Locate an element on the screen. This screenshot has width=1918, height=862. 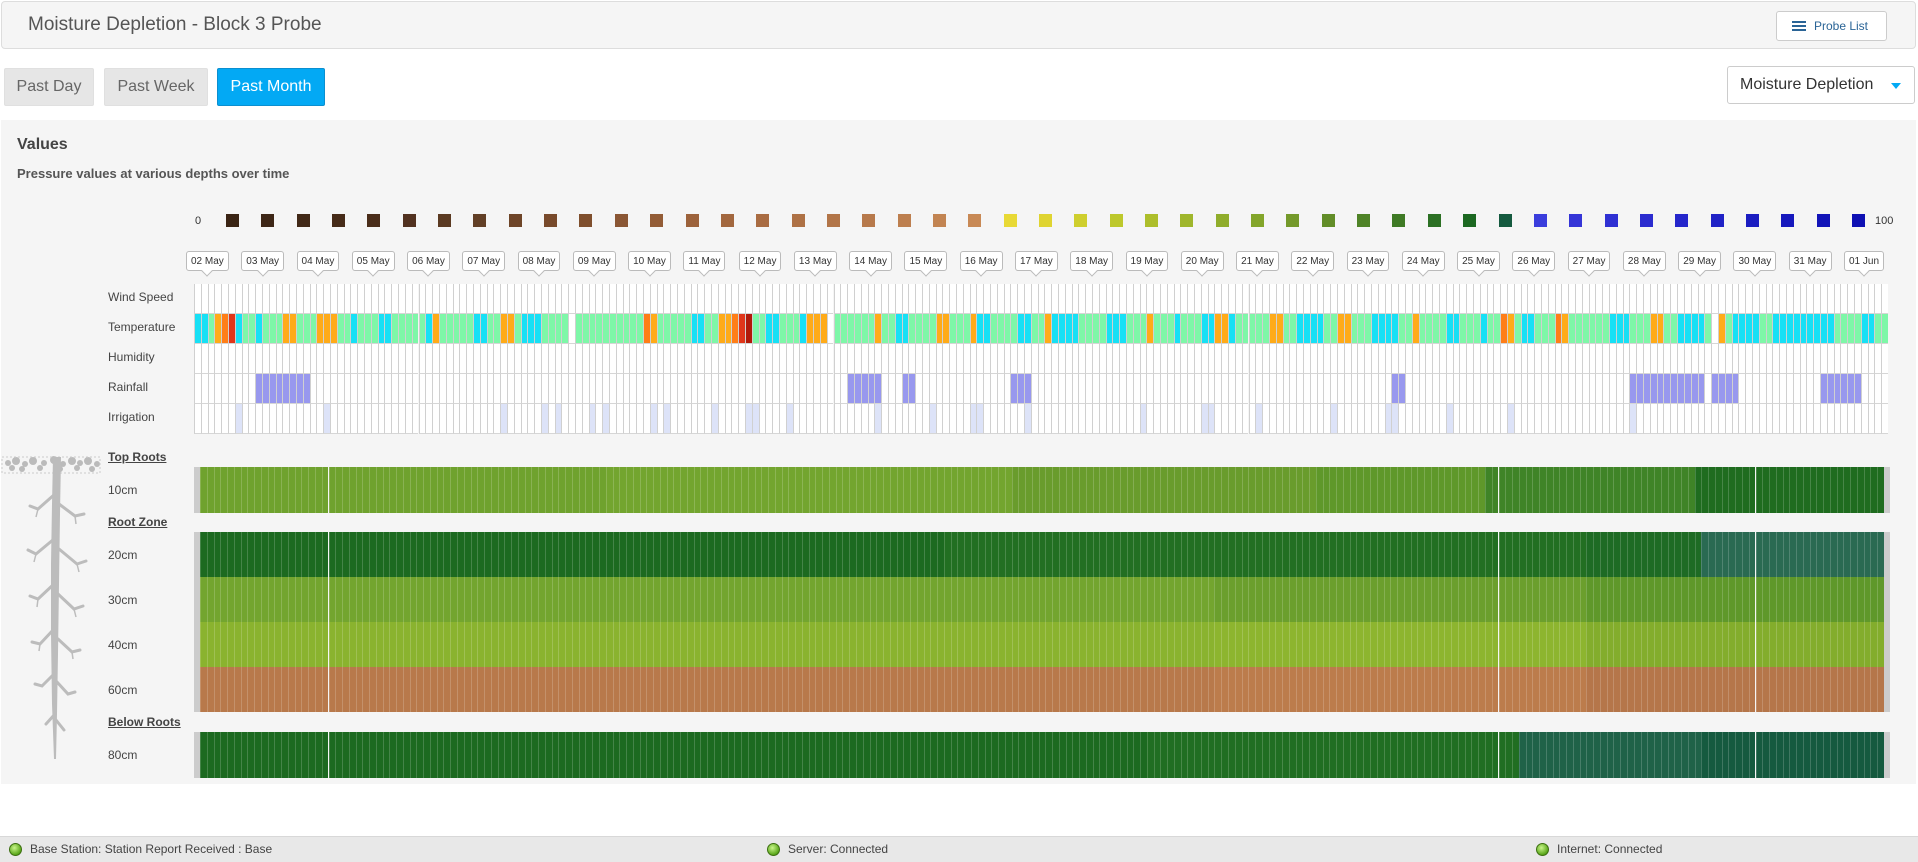
past-day-button: Past Day is located at coordinates (49, 87).